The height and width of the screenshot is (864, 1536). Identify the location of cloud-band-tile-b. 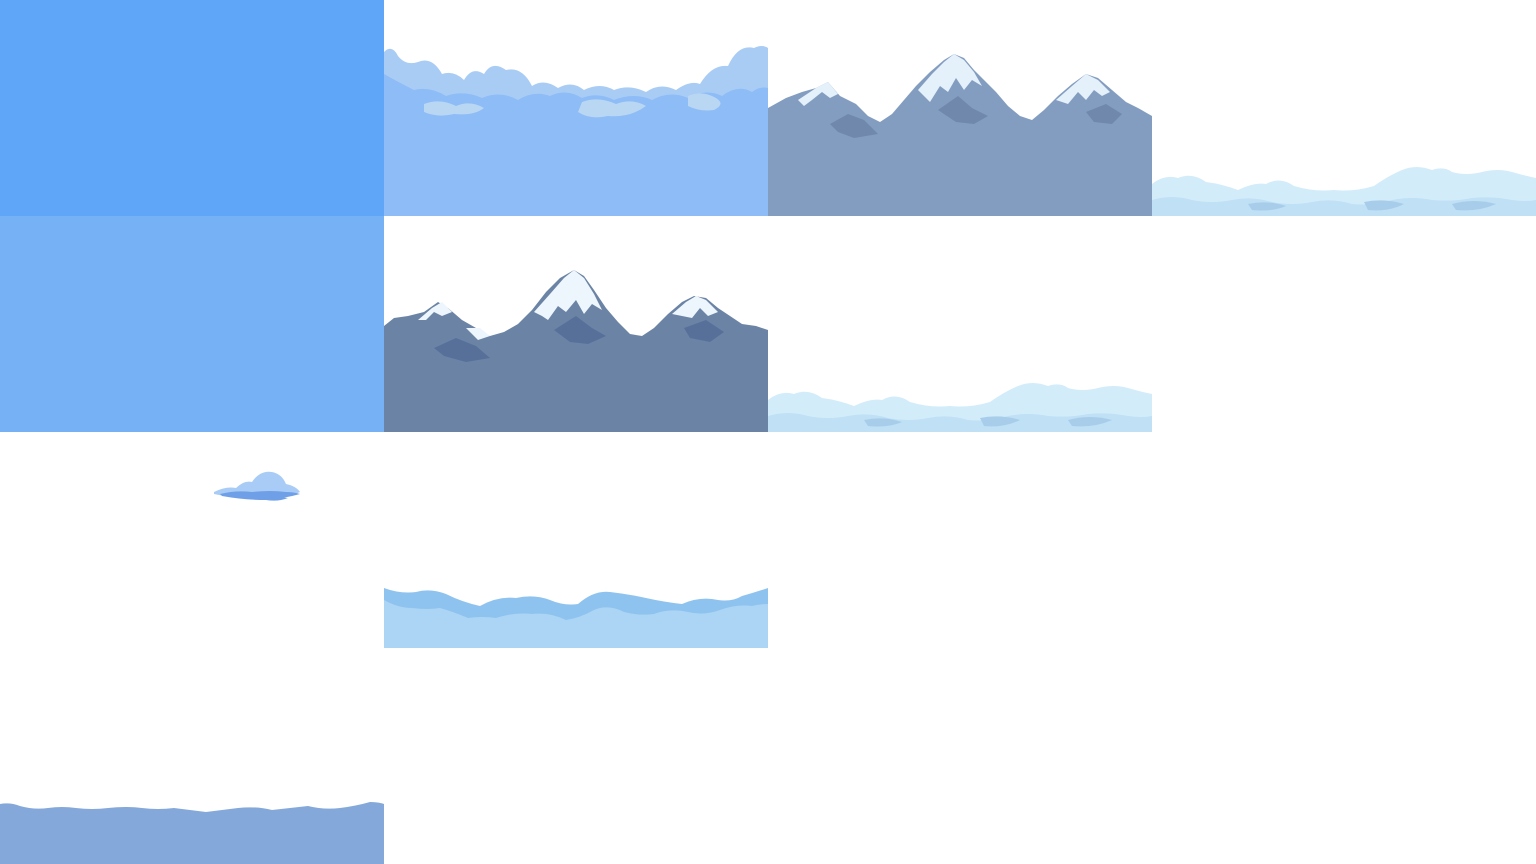
(576, 540).